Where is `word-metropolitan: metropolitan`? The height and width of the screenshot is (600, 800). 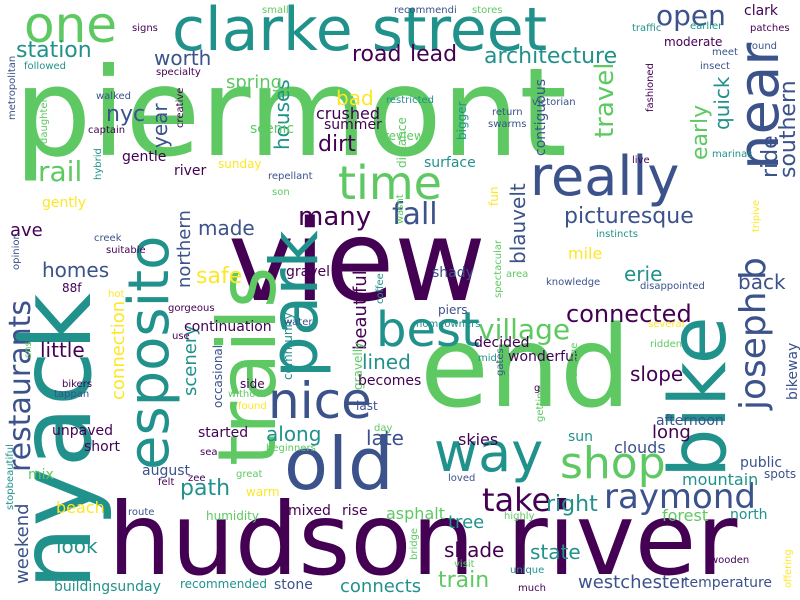
word-metropolitan: metropolitan is located at coordinates (12, 87).